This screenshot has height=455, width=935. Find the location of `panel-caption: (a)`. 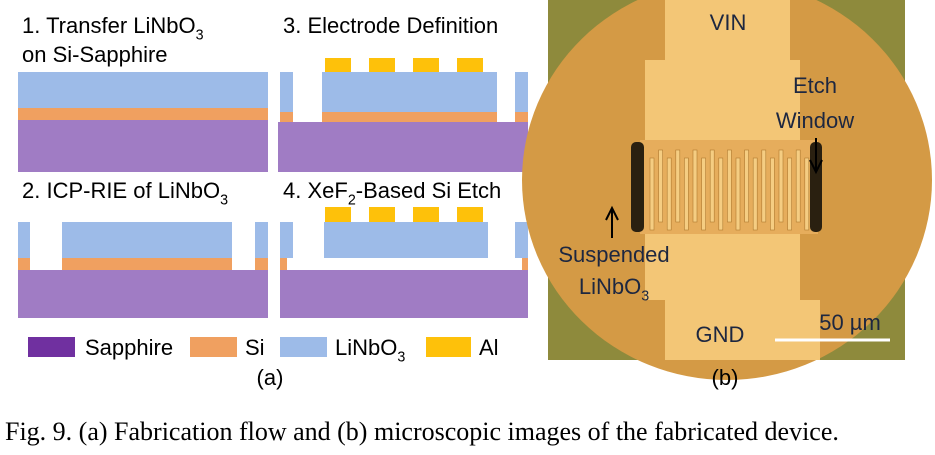

panel-caption: (a) is located at coordinates (270, 377).